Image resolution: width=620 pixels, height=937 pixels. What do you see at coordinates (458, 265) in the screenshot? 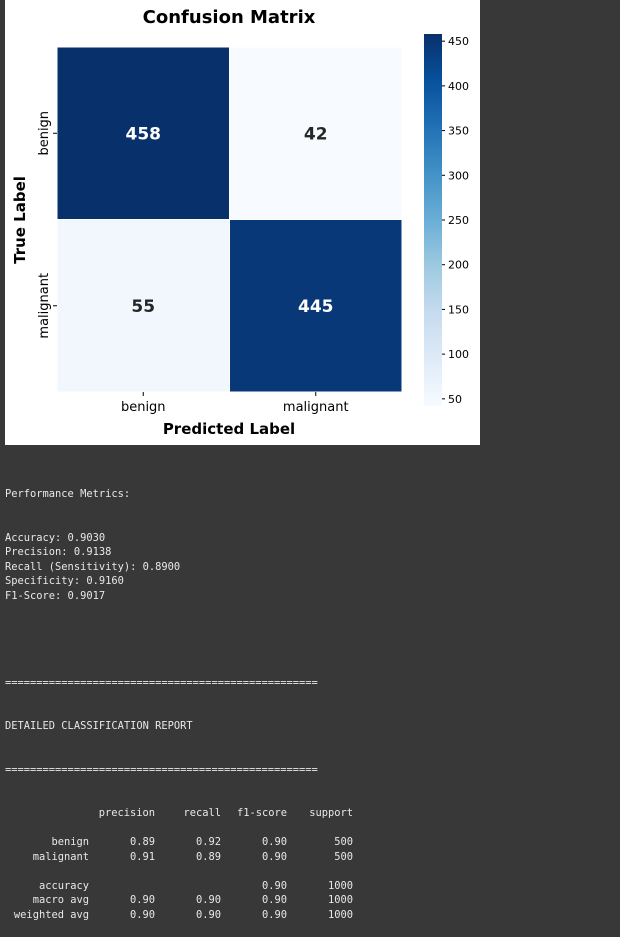
I see `colorbar-tick-label: 200` at bounding box center [458, 265].